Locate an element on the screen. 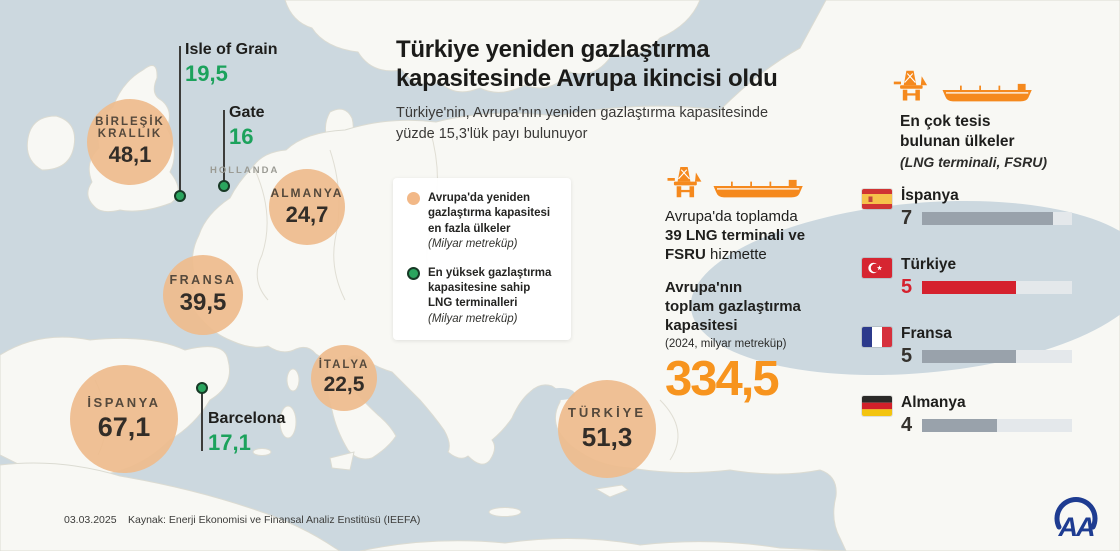 The height and width of the screenshot is (551, 1120). terminal-count-line1: Avrupa'da toplamda is located at coordinates (731, 216).